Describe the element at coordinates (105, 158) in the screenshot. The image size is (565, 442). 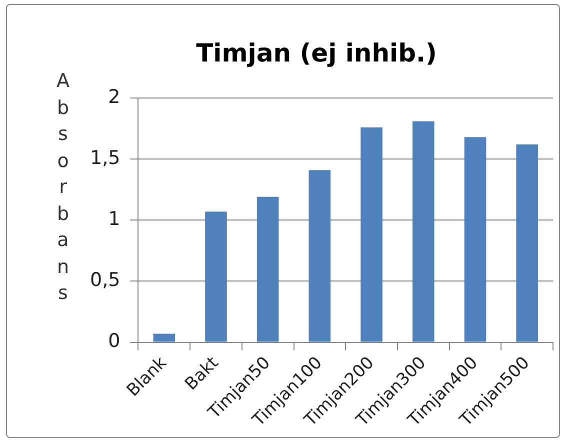
I see `y-tick-label: 1,5` at that location.